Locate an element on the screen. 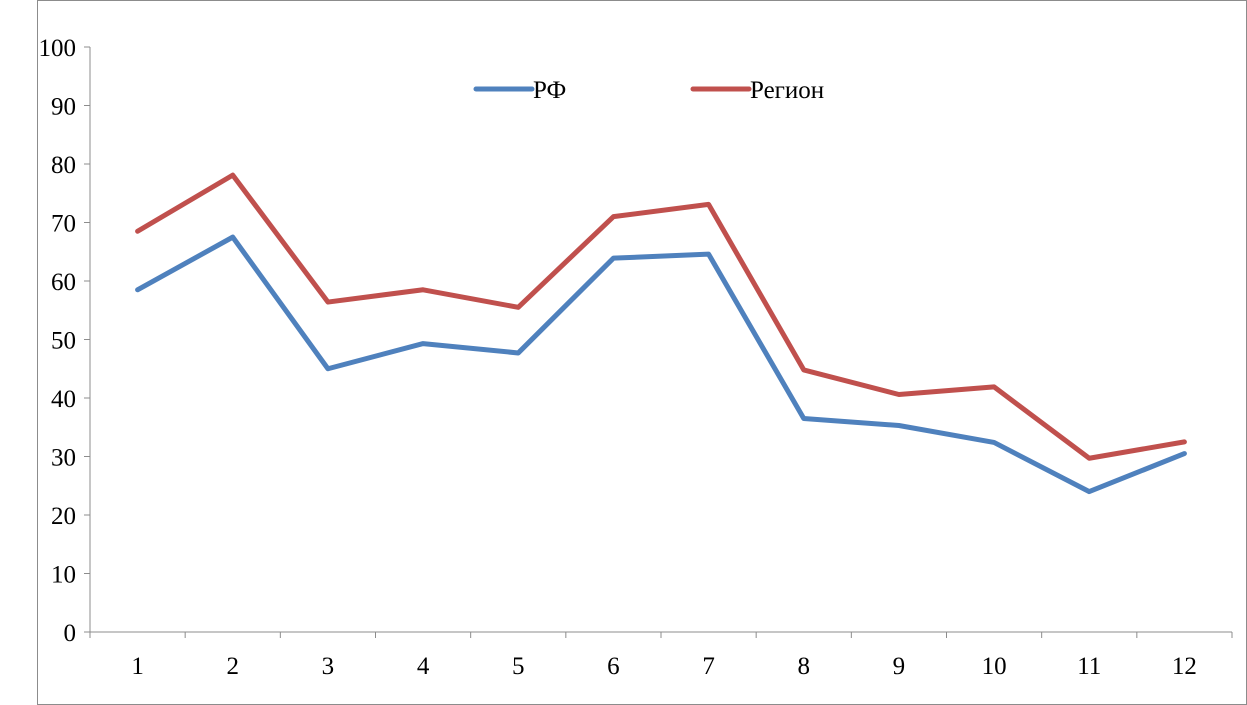 The image size is (1247, 705). x-tick-label: 7 is located at coordinates (708, 666).